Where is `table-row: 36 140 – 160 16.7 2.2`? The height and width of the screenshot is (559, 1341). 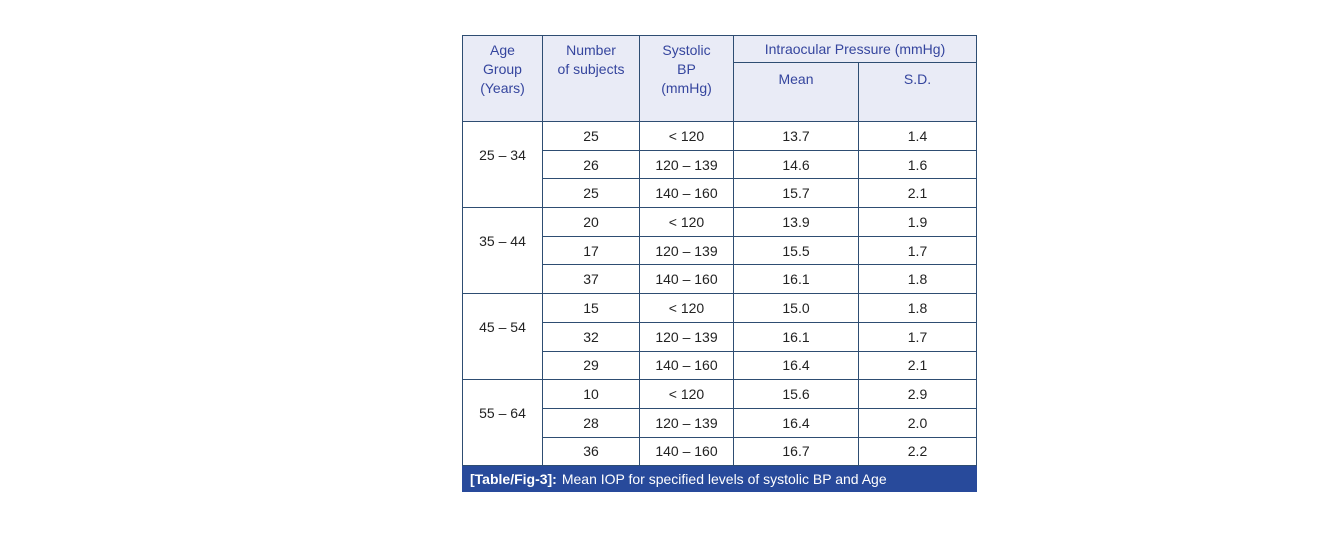 table-row: 36 140 – 160 16.7 2.2 is located at coordinates (720, 451).